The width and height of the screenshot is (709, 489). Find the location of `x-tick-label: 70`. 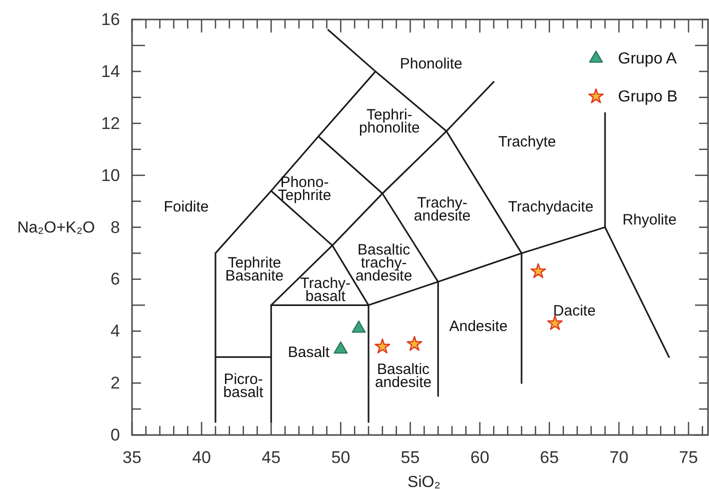

x-tick-label: 70 is located at coordinates (618, 457).